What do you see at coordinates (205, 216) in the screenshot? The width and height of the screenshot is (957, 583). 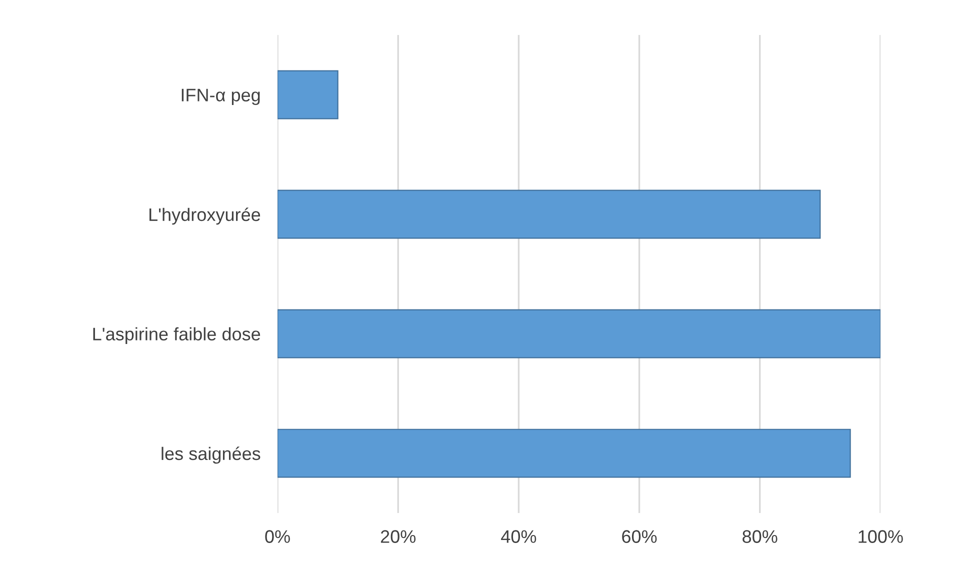 I see `y-tick-label: L'hydroxyurée` at bounding box center [205, 216].